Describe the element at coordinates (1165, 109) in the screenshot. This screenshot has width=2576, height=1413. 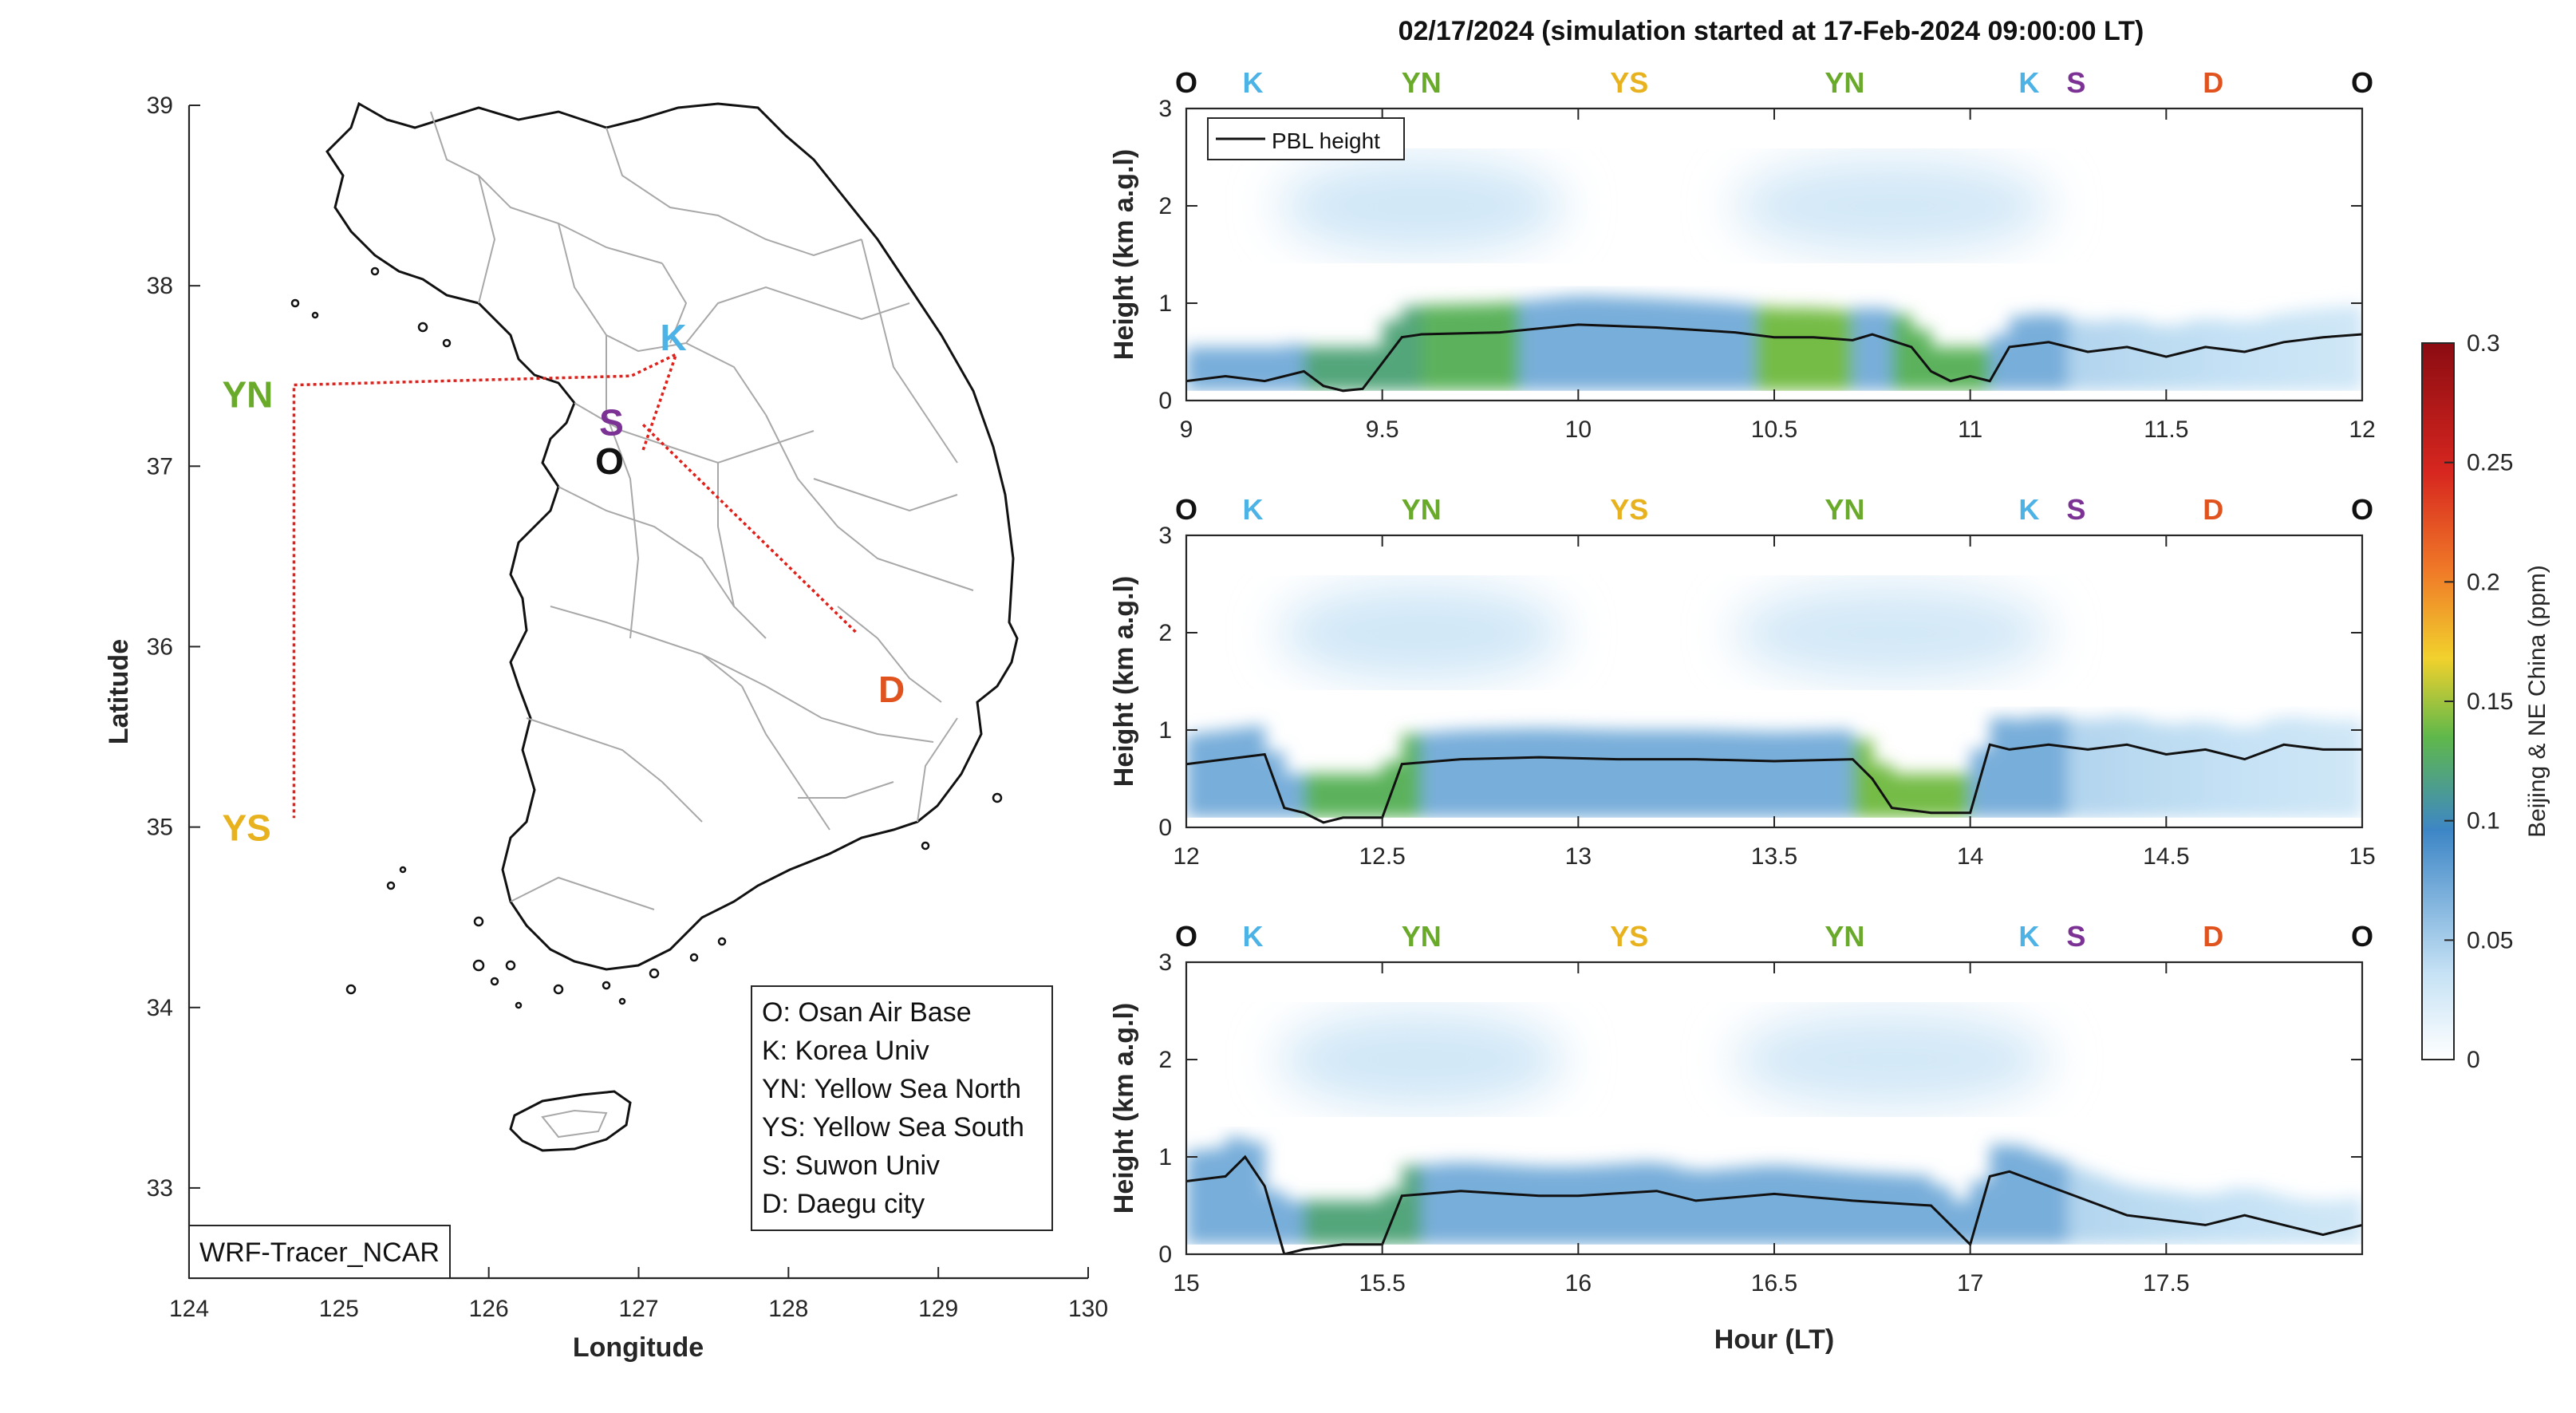
I see `y-tick-label: 3` at that location.